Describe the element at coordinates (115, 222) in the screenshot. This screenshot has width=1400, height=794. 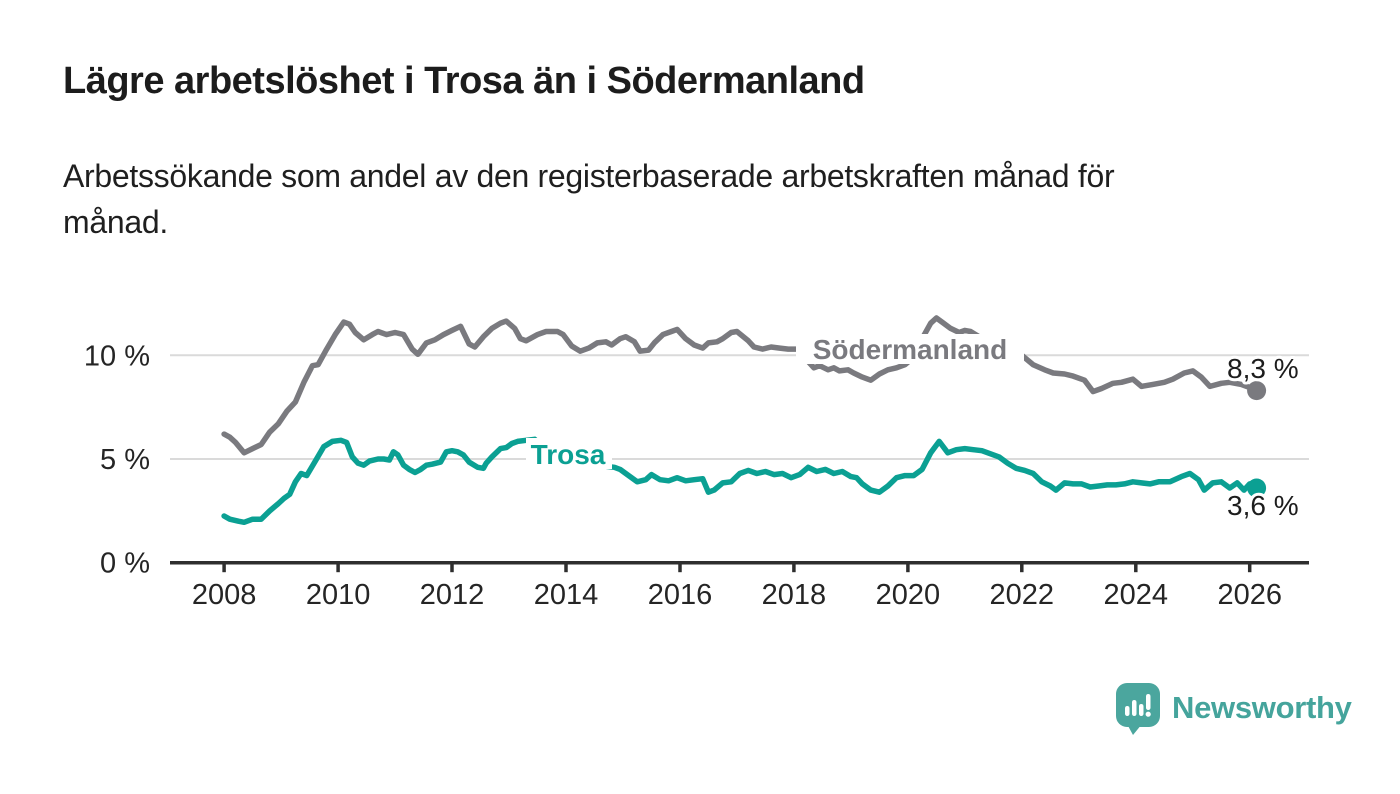
I see `subtitle-line-2: månad.` at that location.